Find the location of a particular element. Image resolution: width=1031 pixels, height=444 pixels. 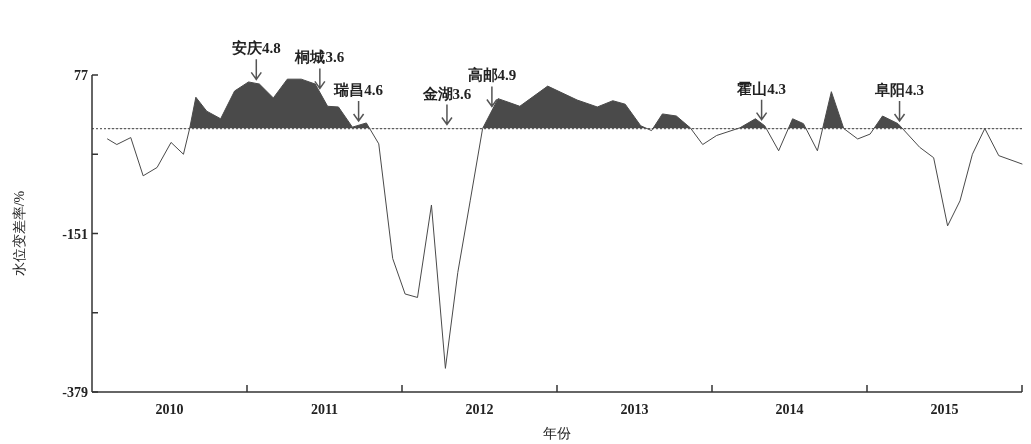

y-tick-label: 77 is located at coordinates (81, 75).